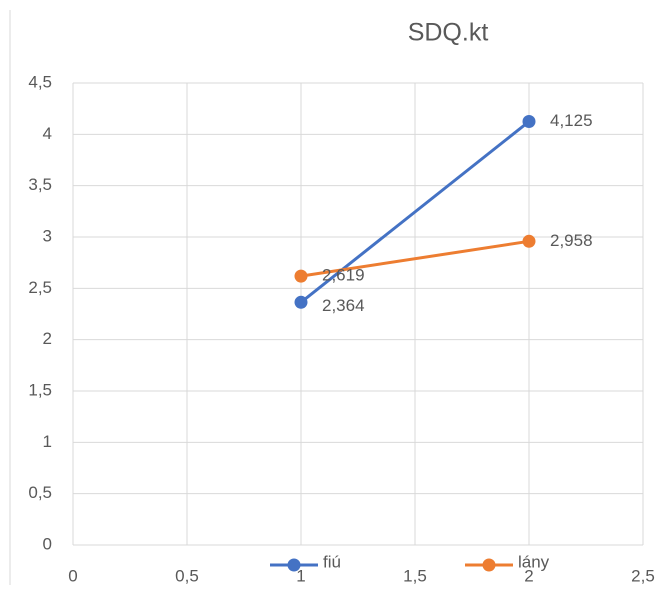 This screenshot has height=595, width=657. Describe the element at coordinates (187, 575) in the screenshot. I see `x-tick-label: 0,5` at that location.